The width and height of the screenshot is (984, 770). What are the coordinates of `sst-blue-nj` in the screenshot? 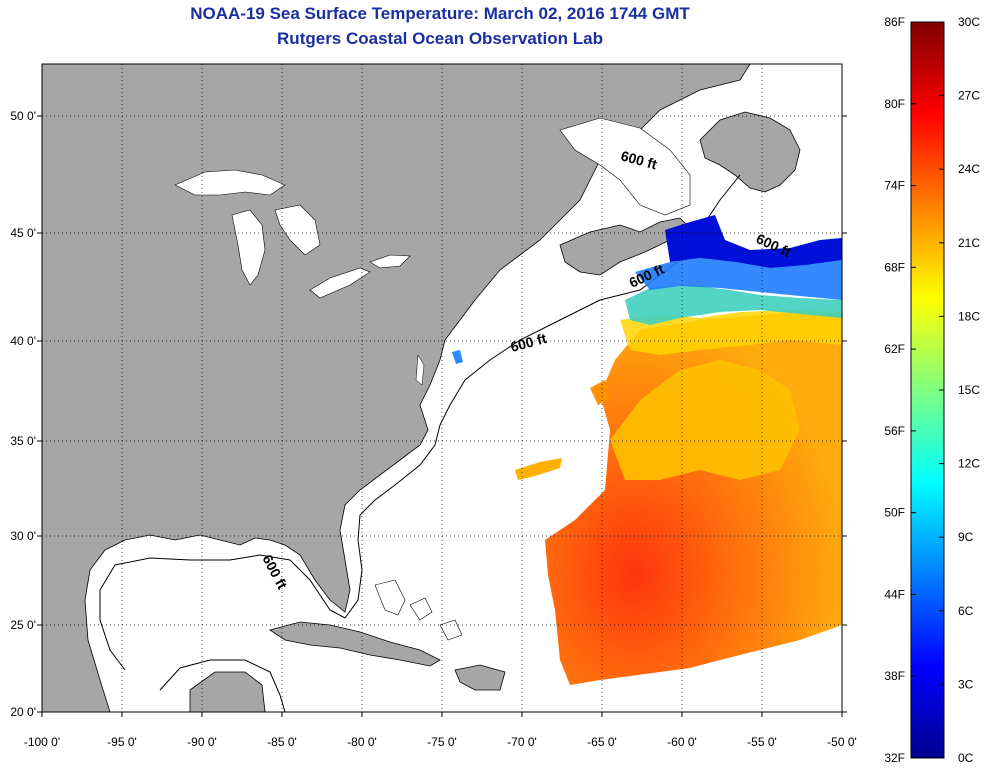 It's located at (457, 357).